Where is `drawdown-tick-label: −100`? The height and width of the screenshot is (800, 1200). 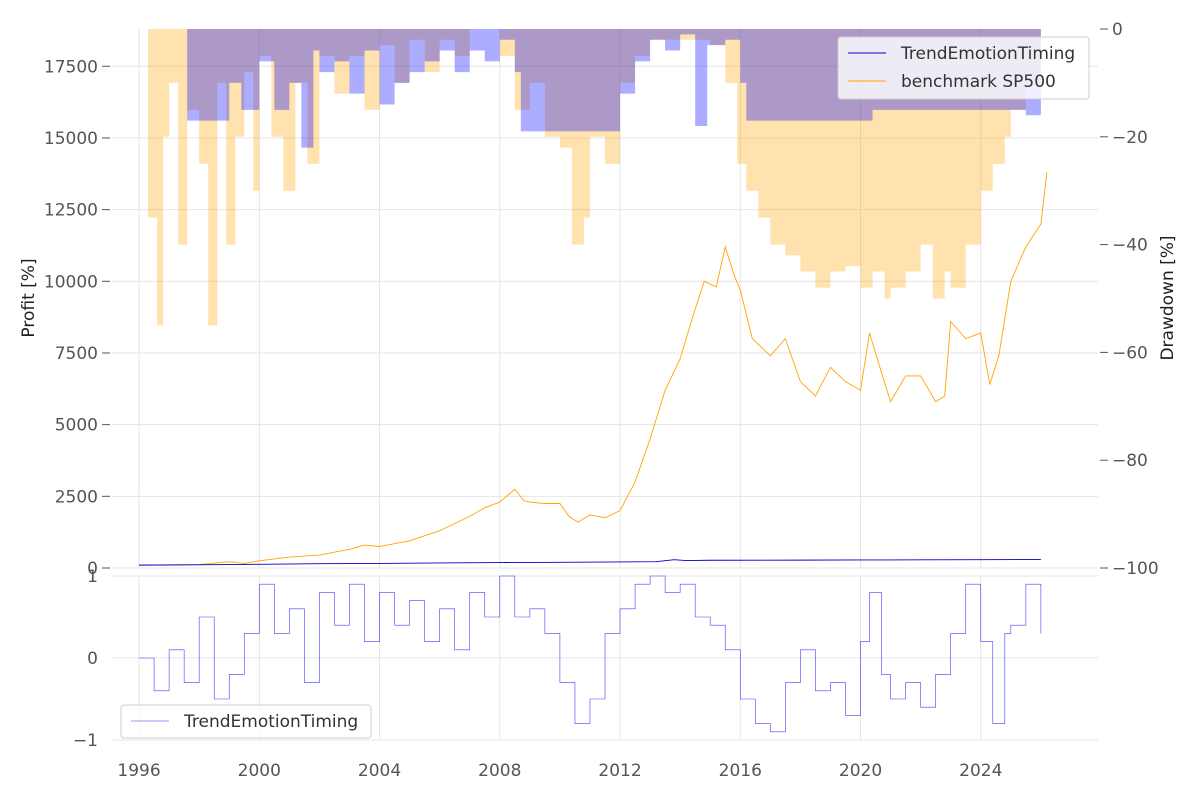 drawdown-tick-label: −100 is located at coordinates (1135, 569).